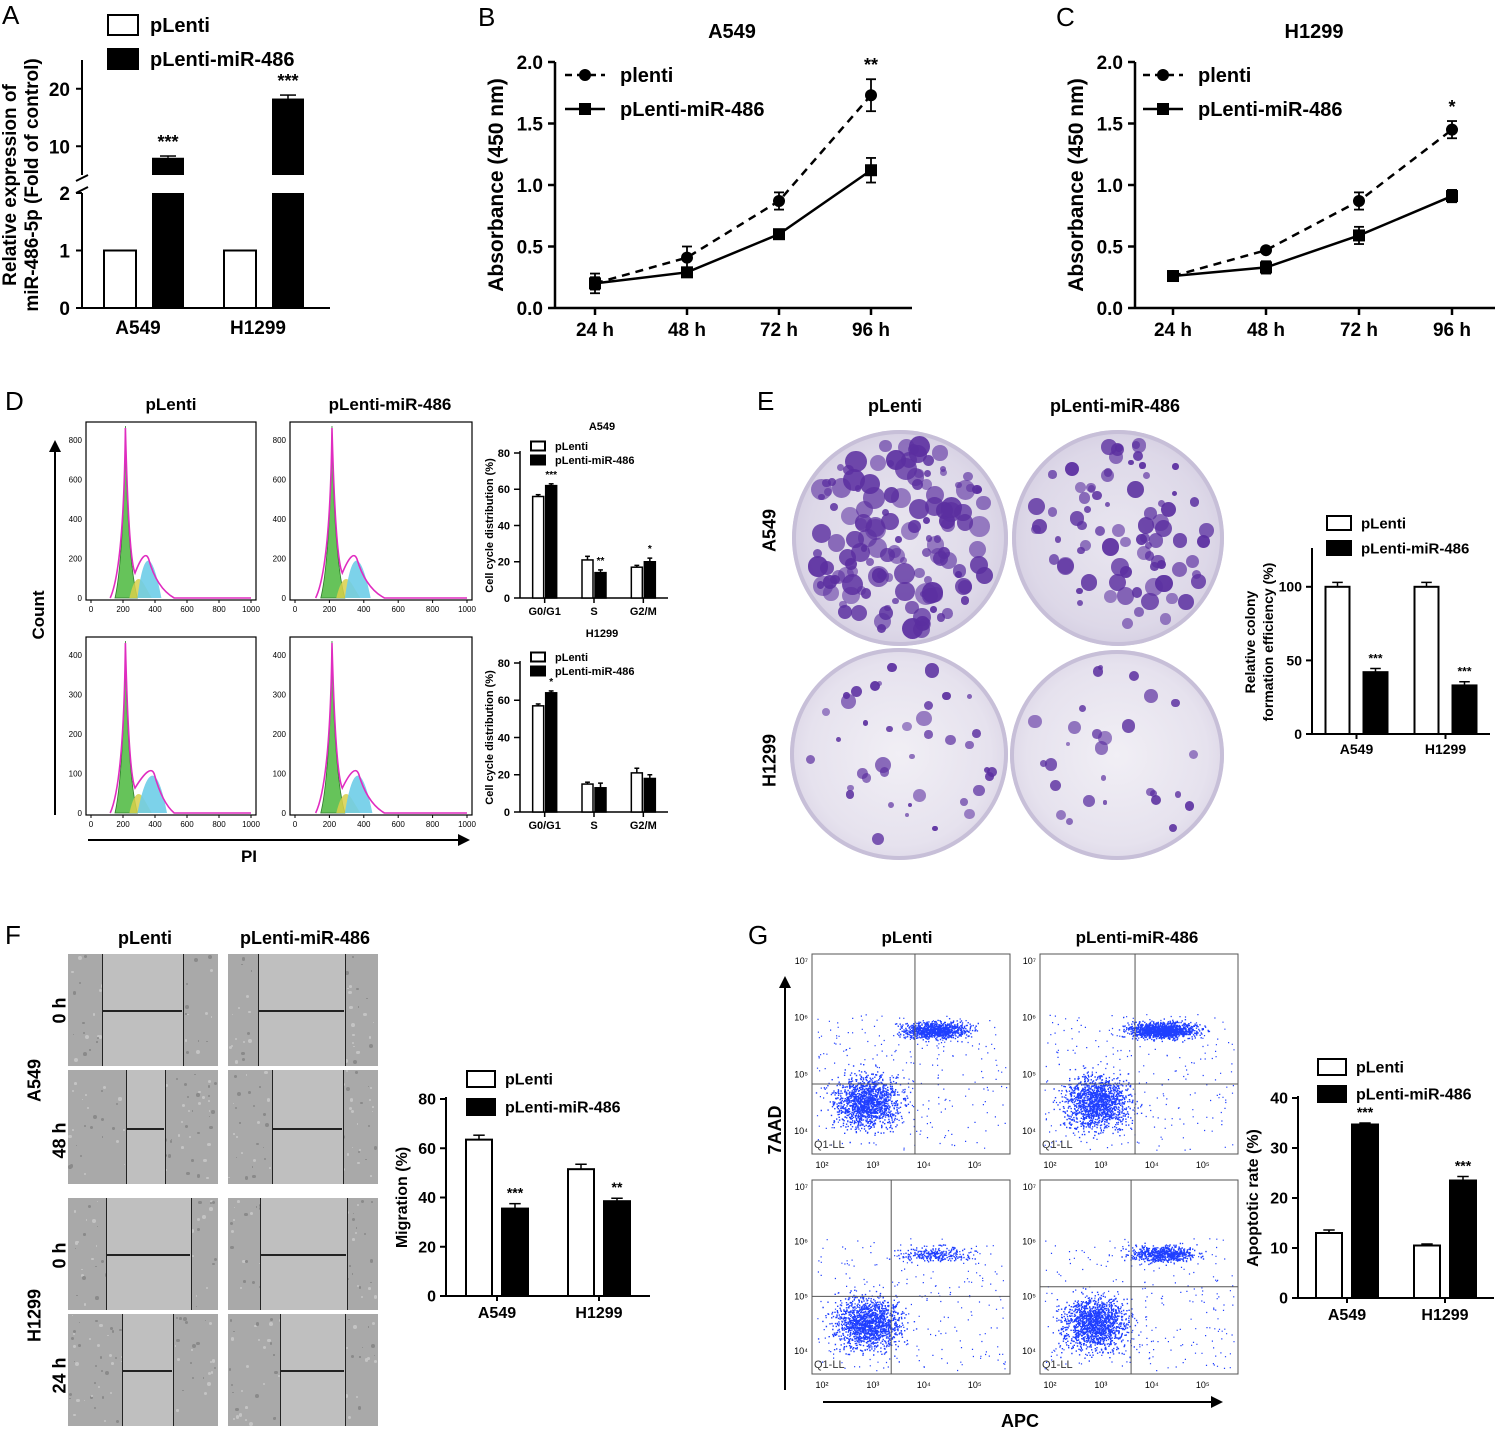 The height and width of the screenshot is (1434, 1498). I want to click on data-point, so click(687, 272).